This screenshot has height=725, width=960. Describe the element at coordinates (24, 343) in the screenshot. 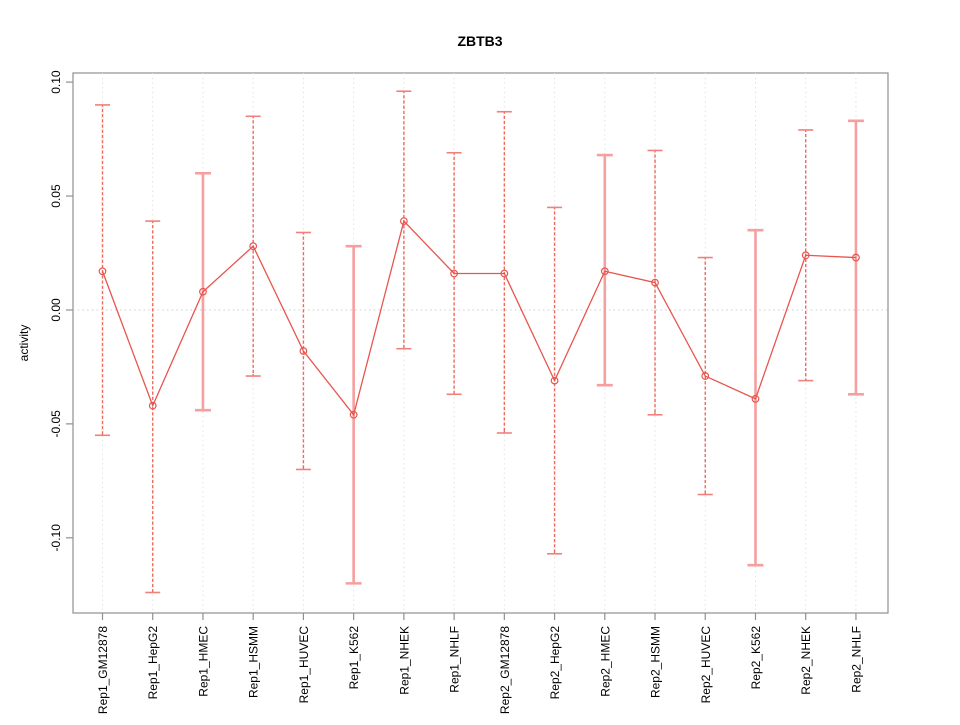

I see `y-axis-label: activity` at that location.